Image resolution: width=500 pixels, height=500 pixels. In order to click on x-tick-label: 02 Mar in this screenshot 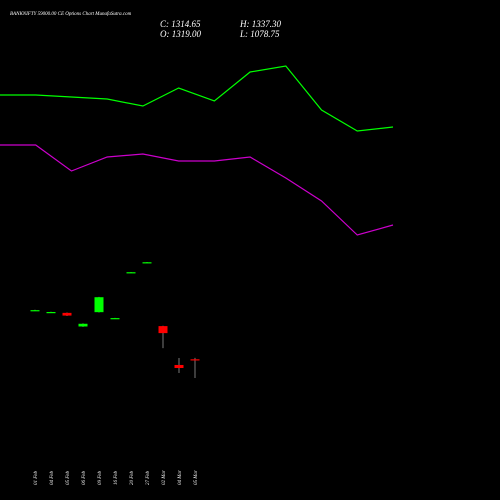, I will do `click(164, 477)`.